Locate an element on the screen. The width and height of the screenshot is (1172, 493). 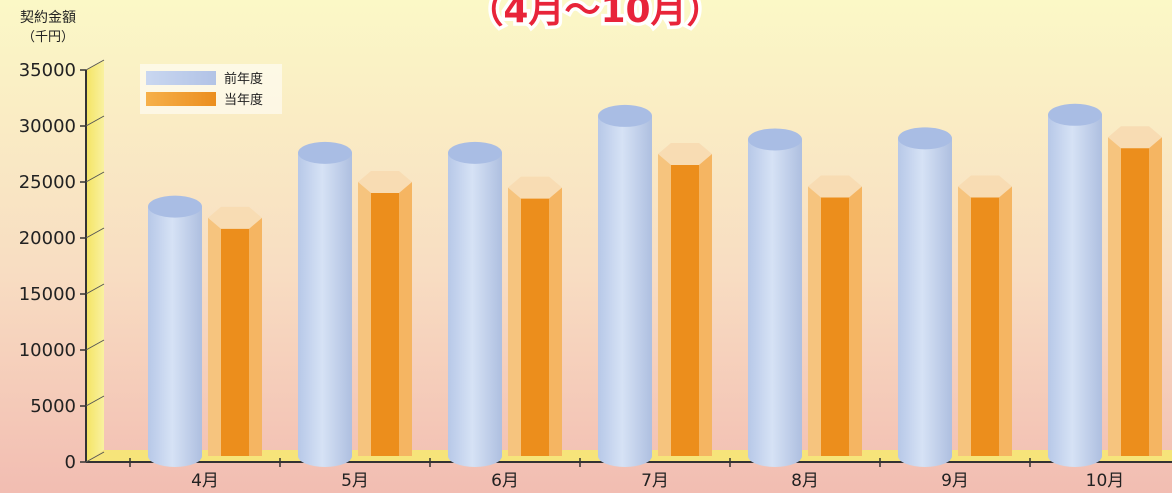
y-axis-ticks: 0 5000 10000 15000 20000 25000 30000 35000 is located at coordinates (62, 266).